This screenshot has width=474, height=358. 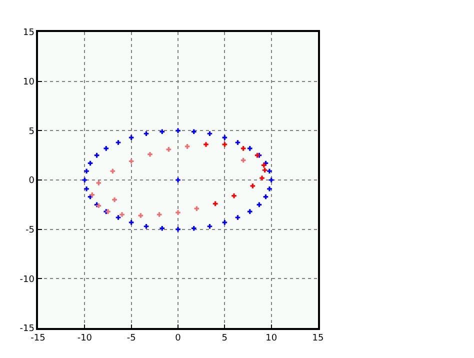 What do you see at coordinates (28, 33) in the screenshot?
I see `y-tick-label: 15` at bounding box center [28, 33].